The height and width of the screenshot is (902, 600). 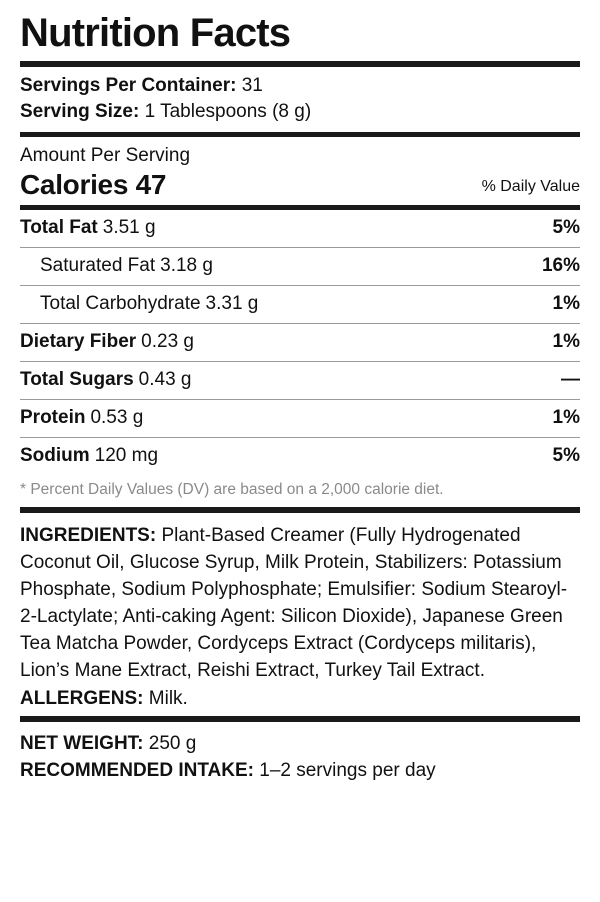 What do you see at coordinates (300, 184) in the screenshot?
I see `calories-row: Calories 47 % Daily Value` at bounding box center [300, 184].